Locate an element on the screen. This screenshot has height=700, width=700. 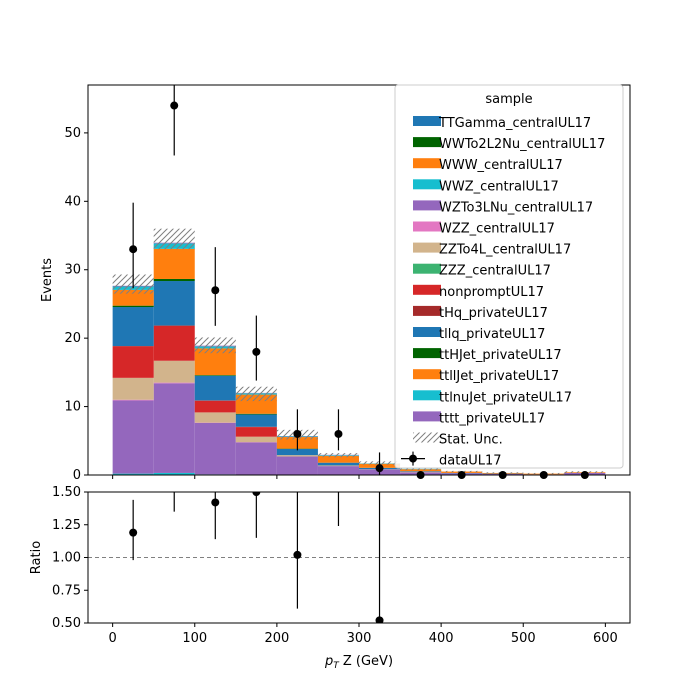
ratio-xtick-label-4: 400 is located at coordinates (441, 638).